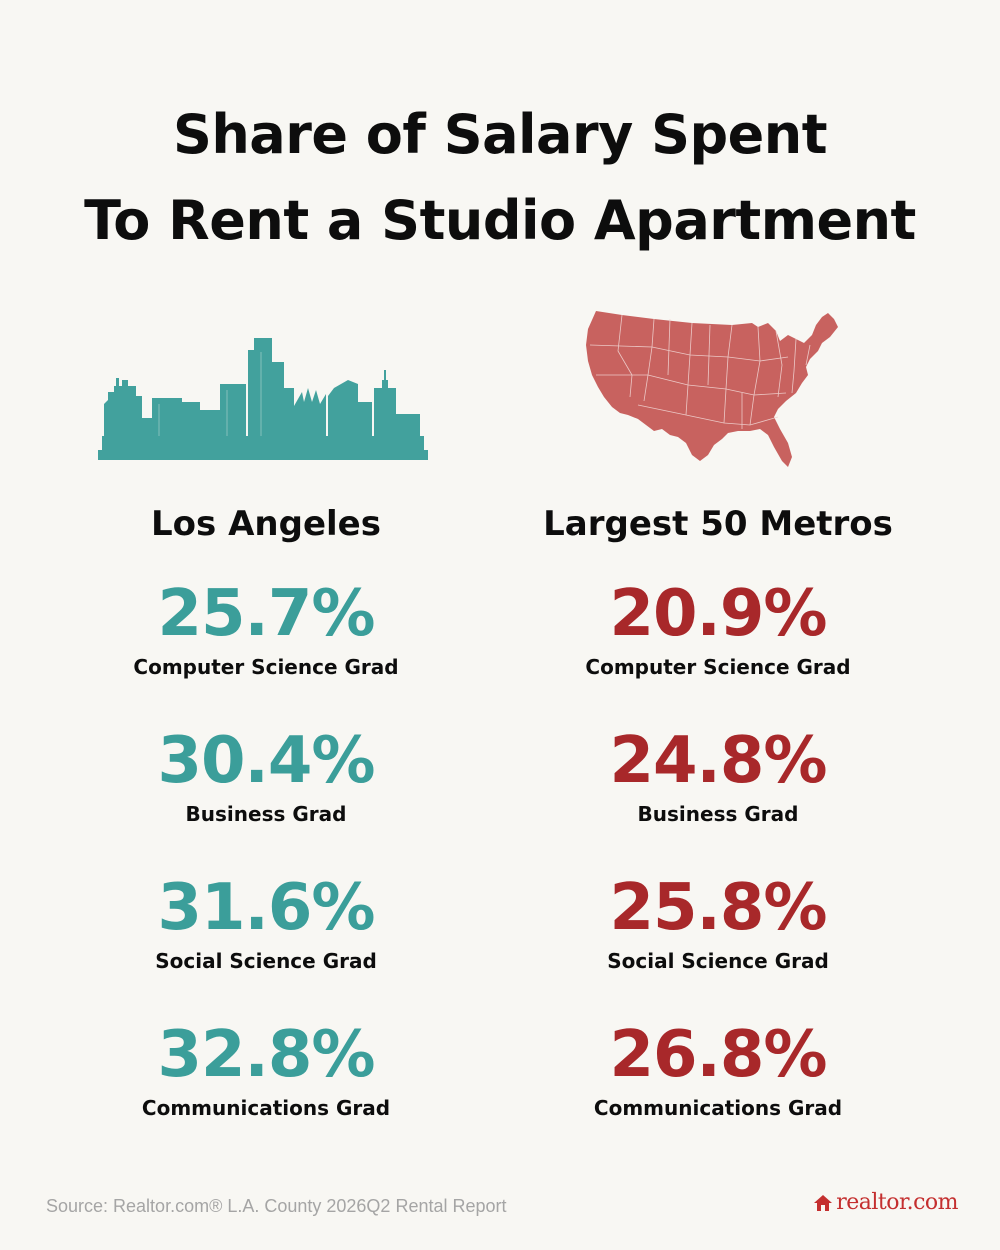  What do you see at coordinates (500, 220) in the screenshot?
I see `title-line-2: To Rent a Studio Apartment` at bounding box center [500, 220].